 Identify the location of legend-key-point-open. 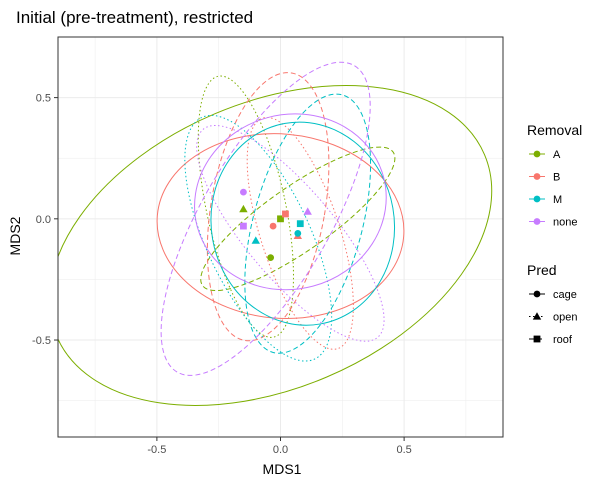
(537, 316).